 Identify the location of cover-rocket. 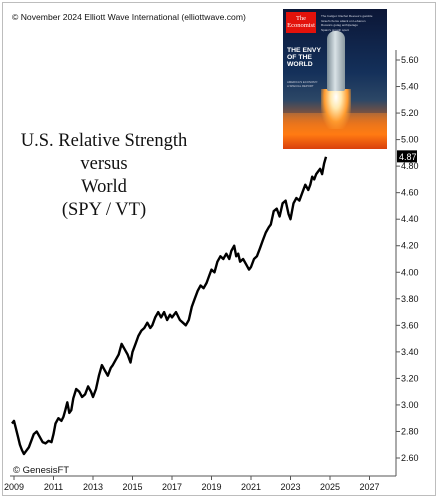
(336, 61).